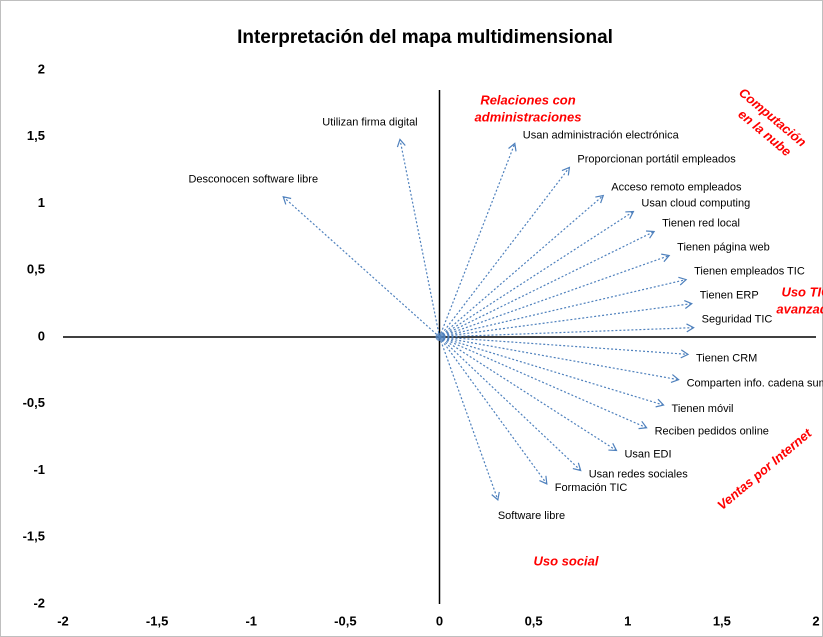 The height and width of the screenshot is (637, 823). I want to click on point-label: Usan administración electrónica, so click(601, 135).